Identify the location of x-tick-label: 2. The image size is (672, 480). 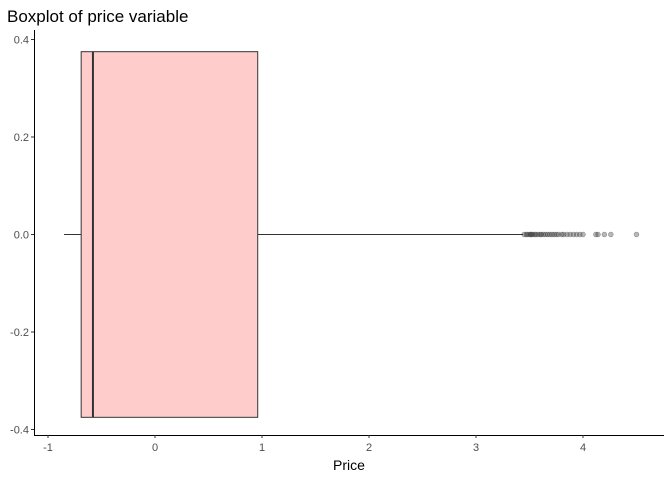
(369, 448).